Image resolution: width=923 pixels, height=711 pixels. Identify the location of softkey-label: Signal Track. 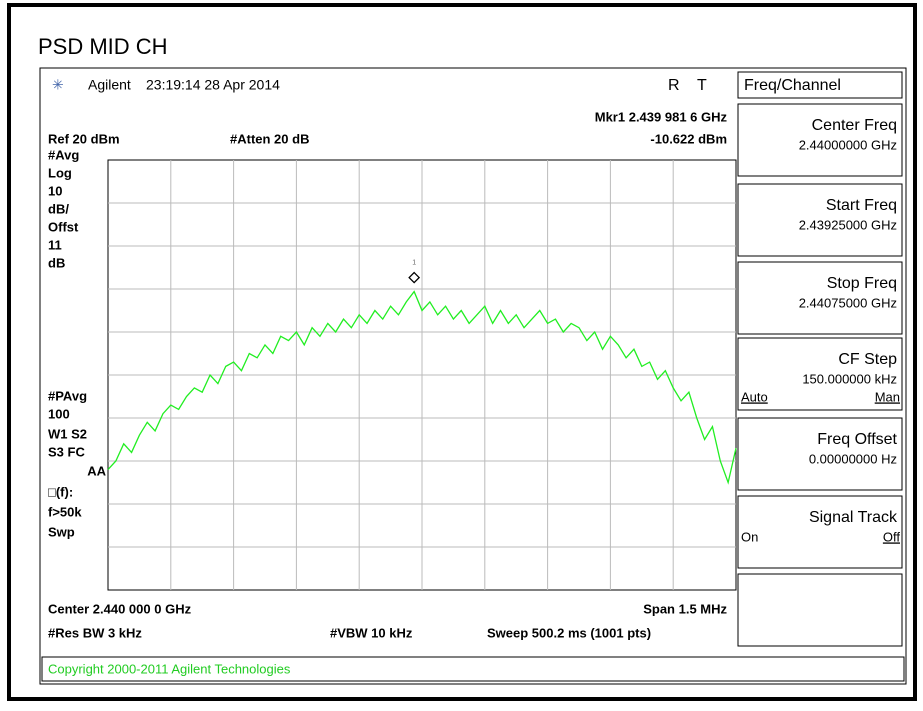
(853, 517).